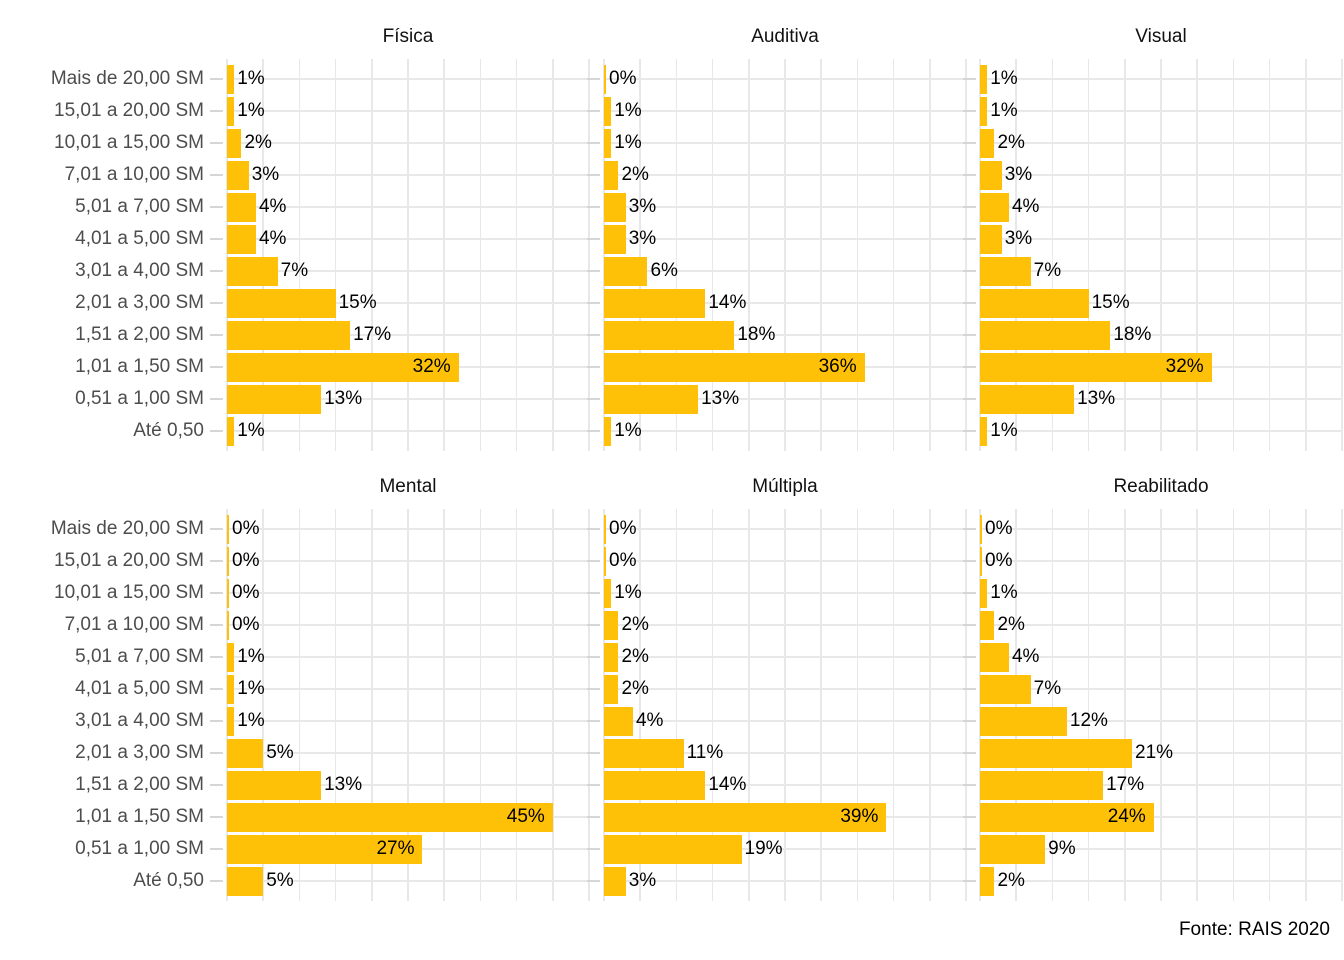 Image resolution: width=1344 pixels, height=960 pixels. What do you see at coordinates (127, 78) in the screenshot?
I see `y-axis-label: Mais de 20,00 SM` at bounding box center [127, 78].